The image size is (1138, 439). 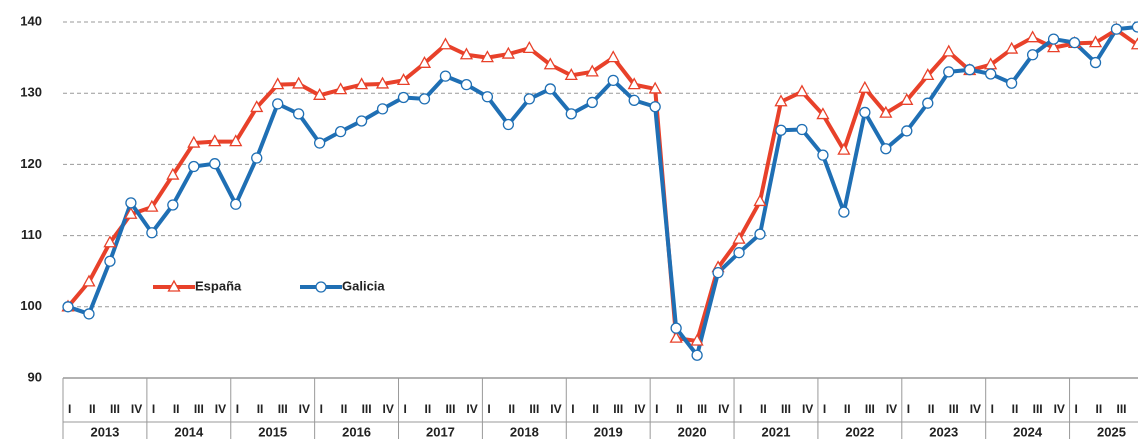 What do you see at coordinates (31, 234) in the screenshot?
I see `y-tick-label: 110` at bounding box center [31, 234].